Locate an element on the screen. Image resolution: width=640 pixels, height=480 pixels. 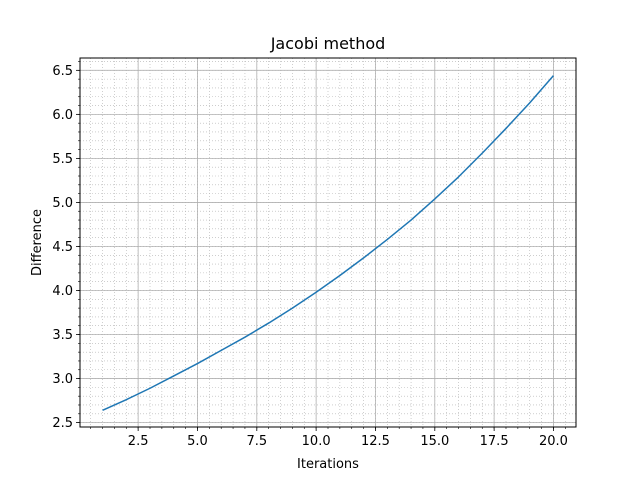
y-tick-label: 2.5 is located at coordinates (62, 423).